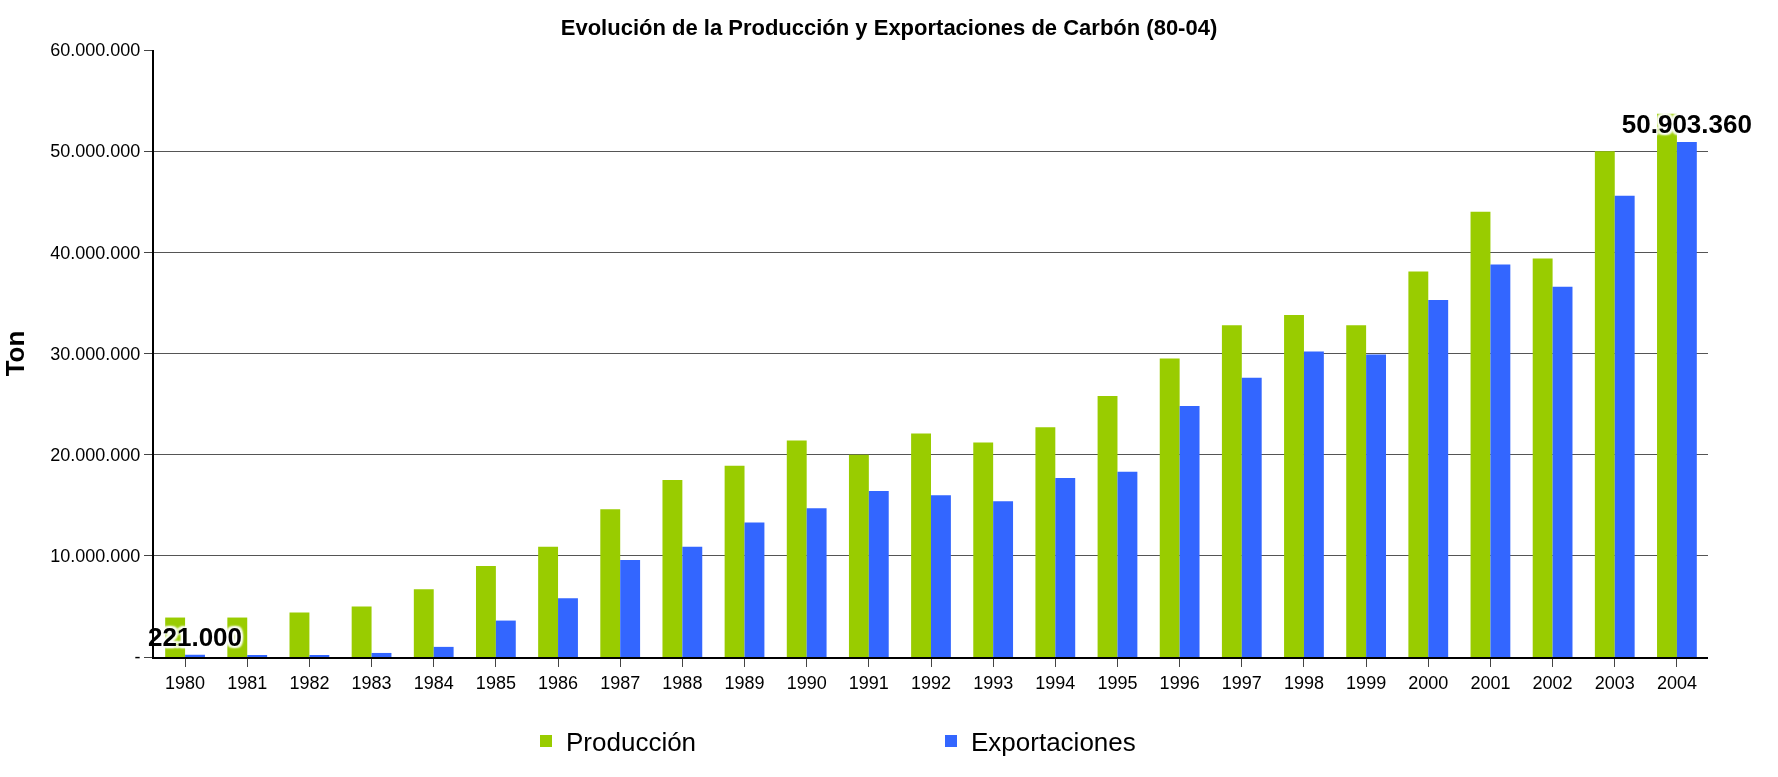 The image size is (1778, 777). I want to click on x-tick-label: 1988, so click(682, 682).